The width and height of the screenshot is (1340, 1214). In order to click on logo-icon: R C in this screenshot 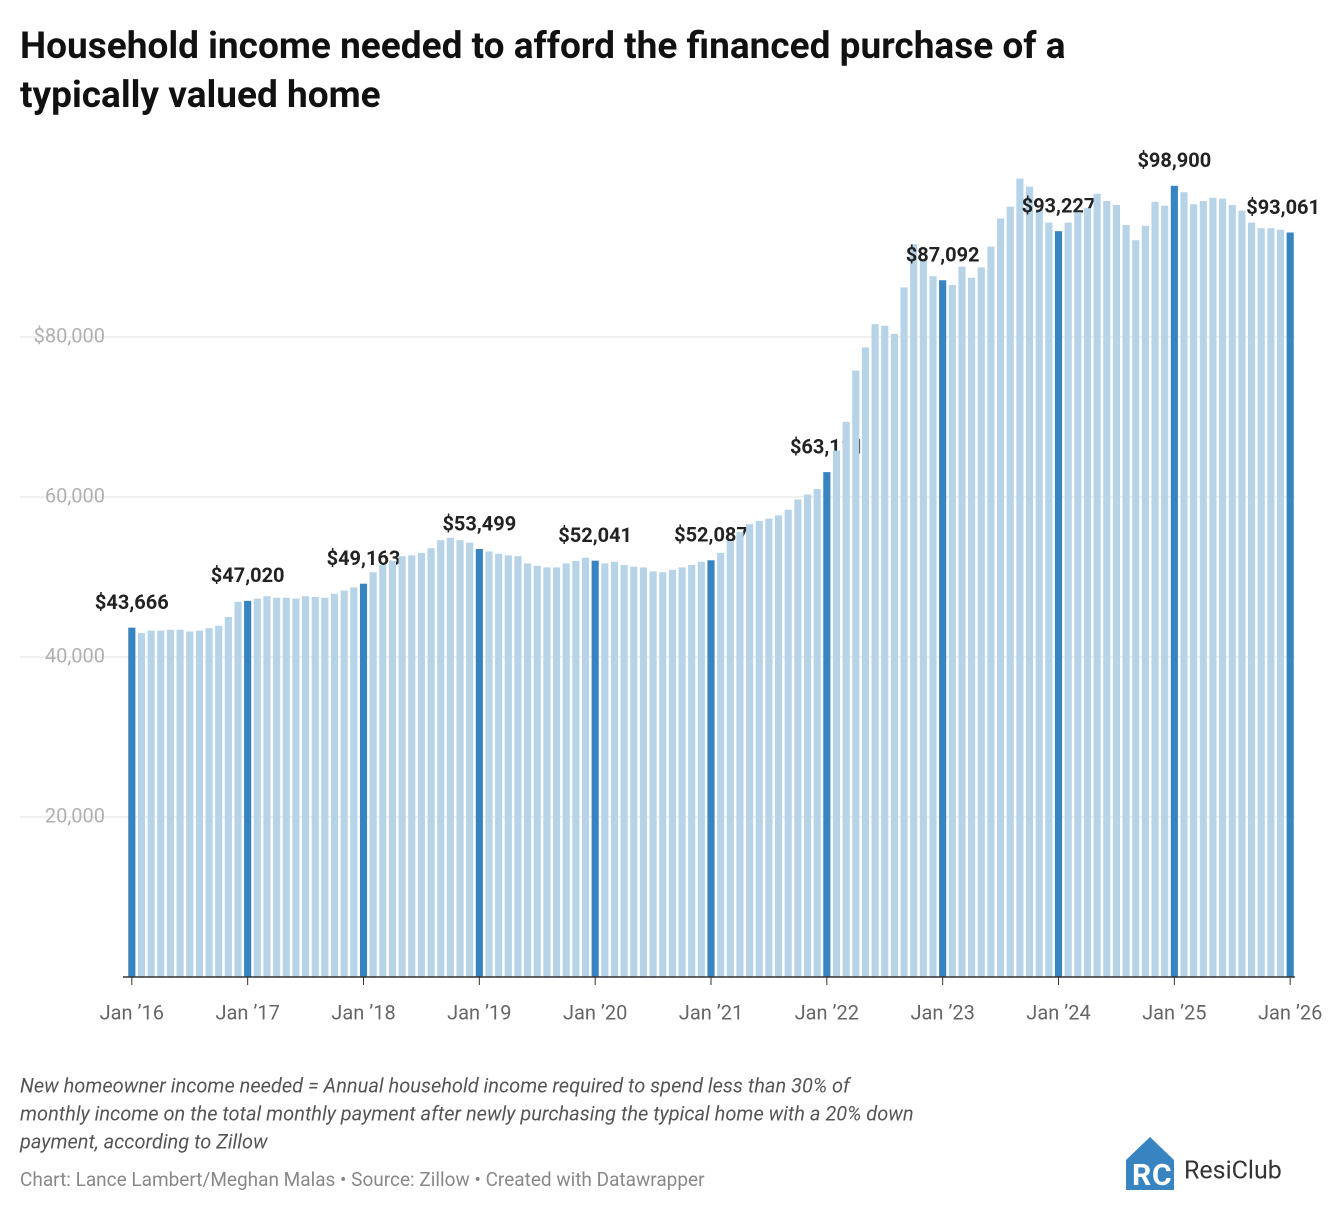, I will do `click(1150, 1165)`.